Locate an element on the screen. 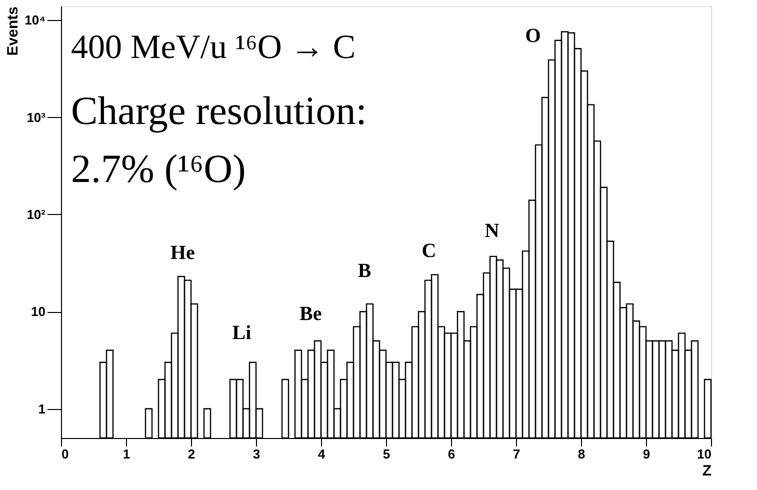 This screenshot has width=757, height=490. y-tick-label: 10³ is located at coordinates (36, 117).